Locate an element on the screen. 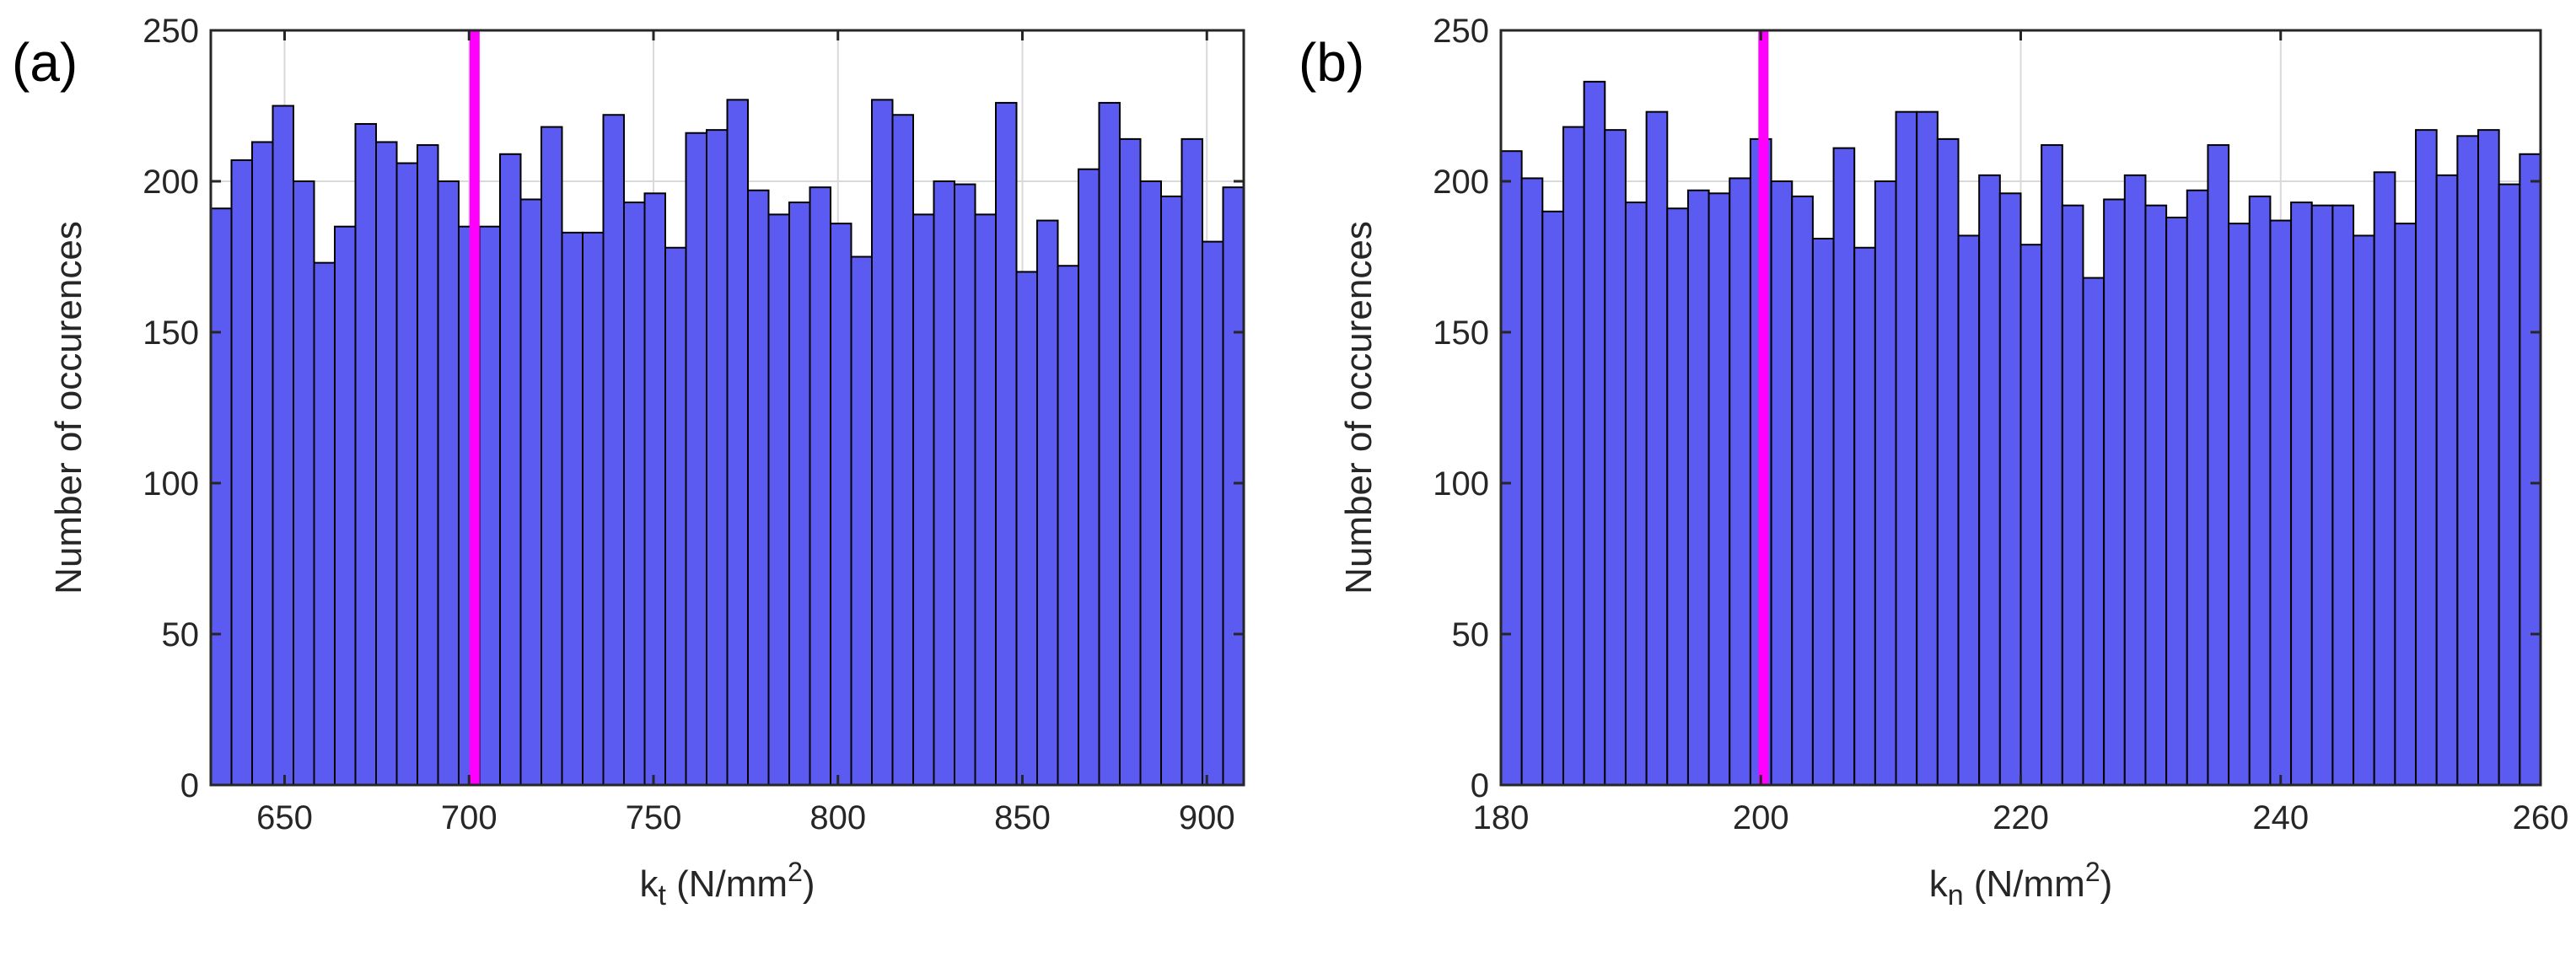 This screenshot has width=2576, height=957. y-axis-label: Number of occurences is located at coordinates (68, 407).